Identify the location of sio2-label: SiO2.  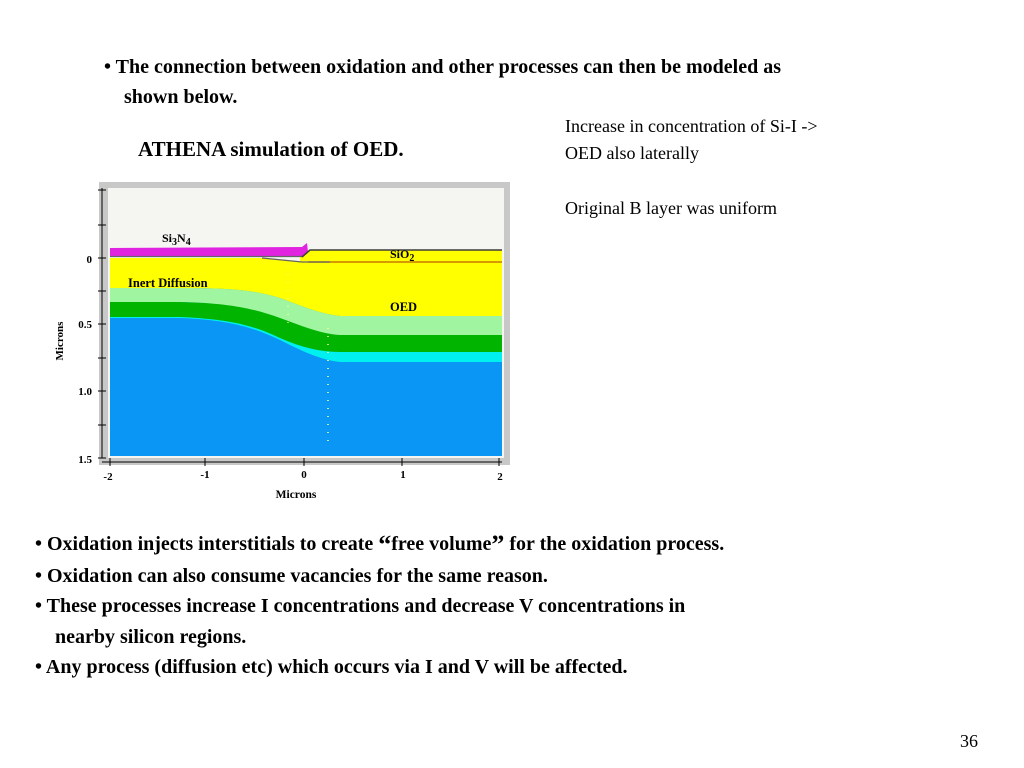
(402, 255).